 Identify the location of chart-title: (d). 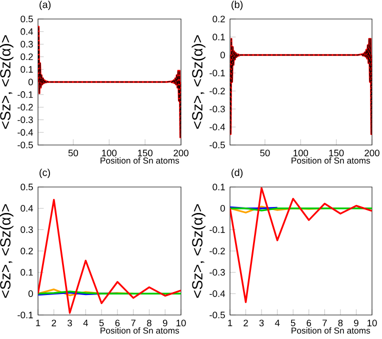
(237, 173).